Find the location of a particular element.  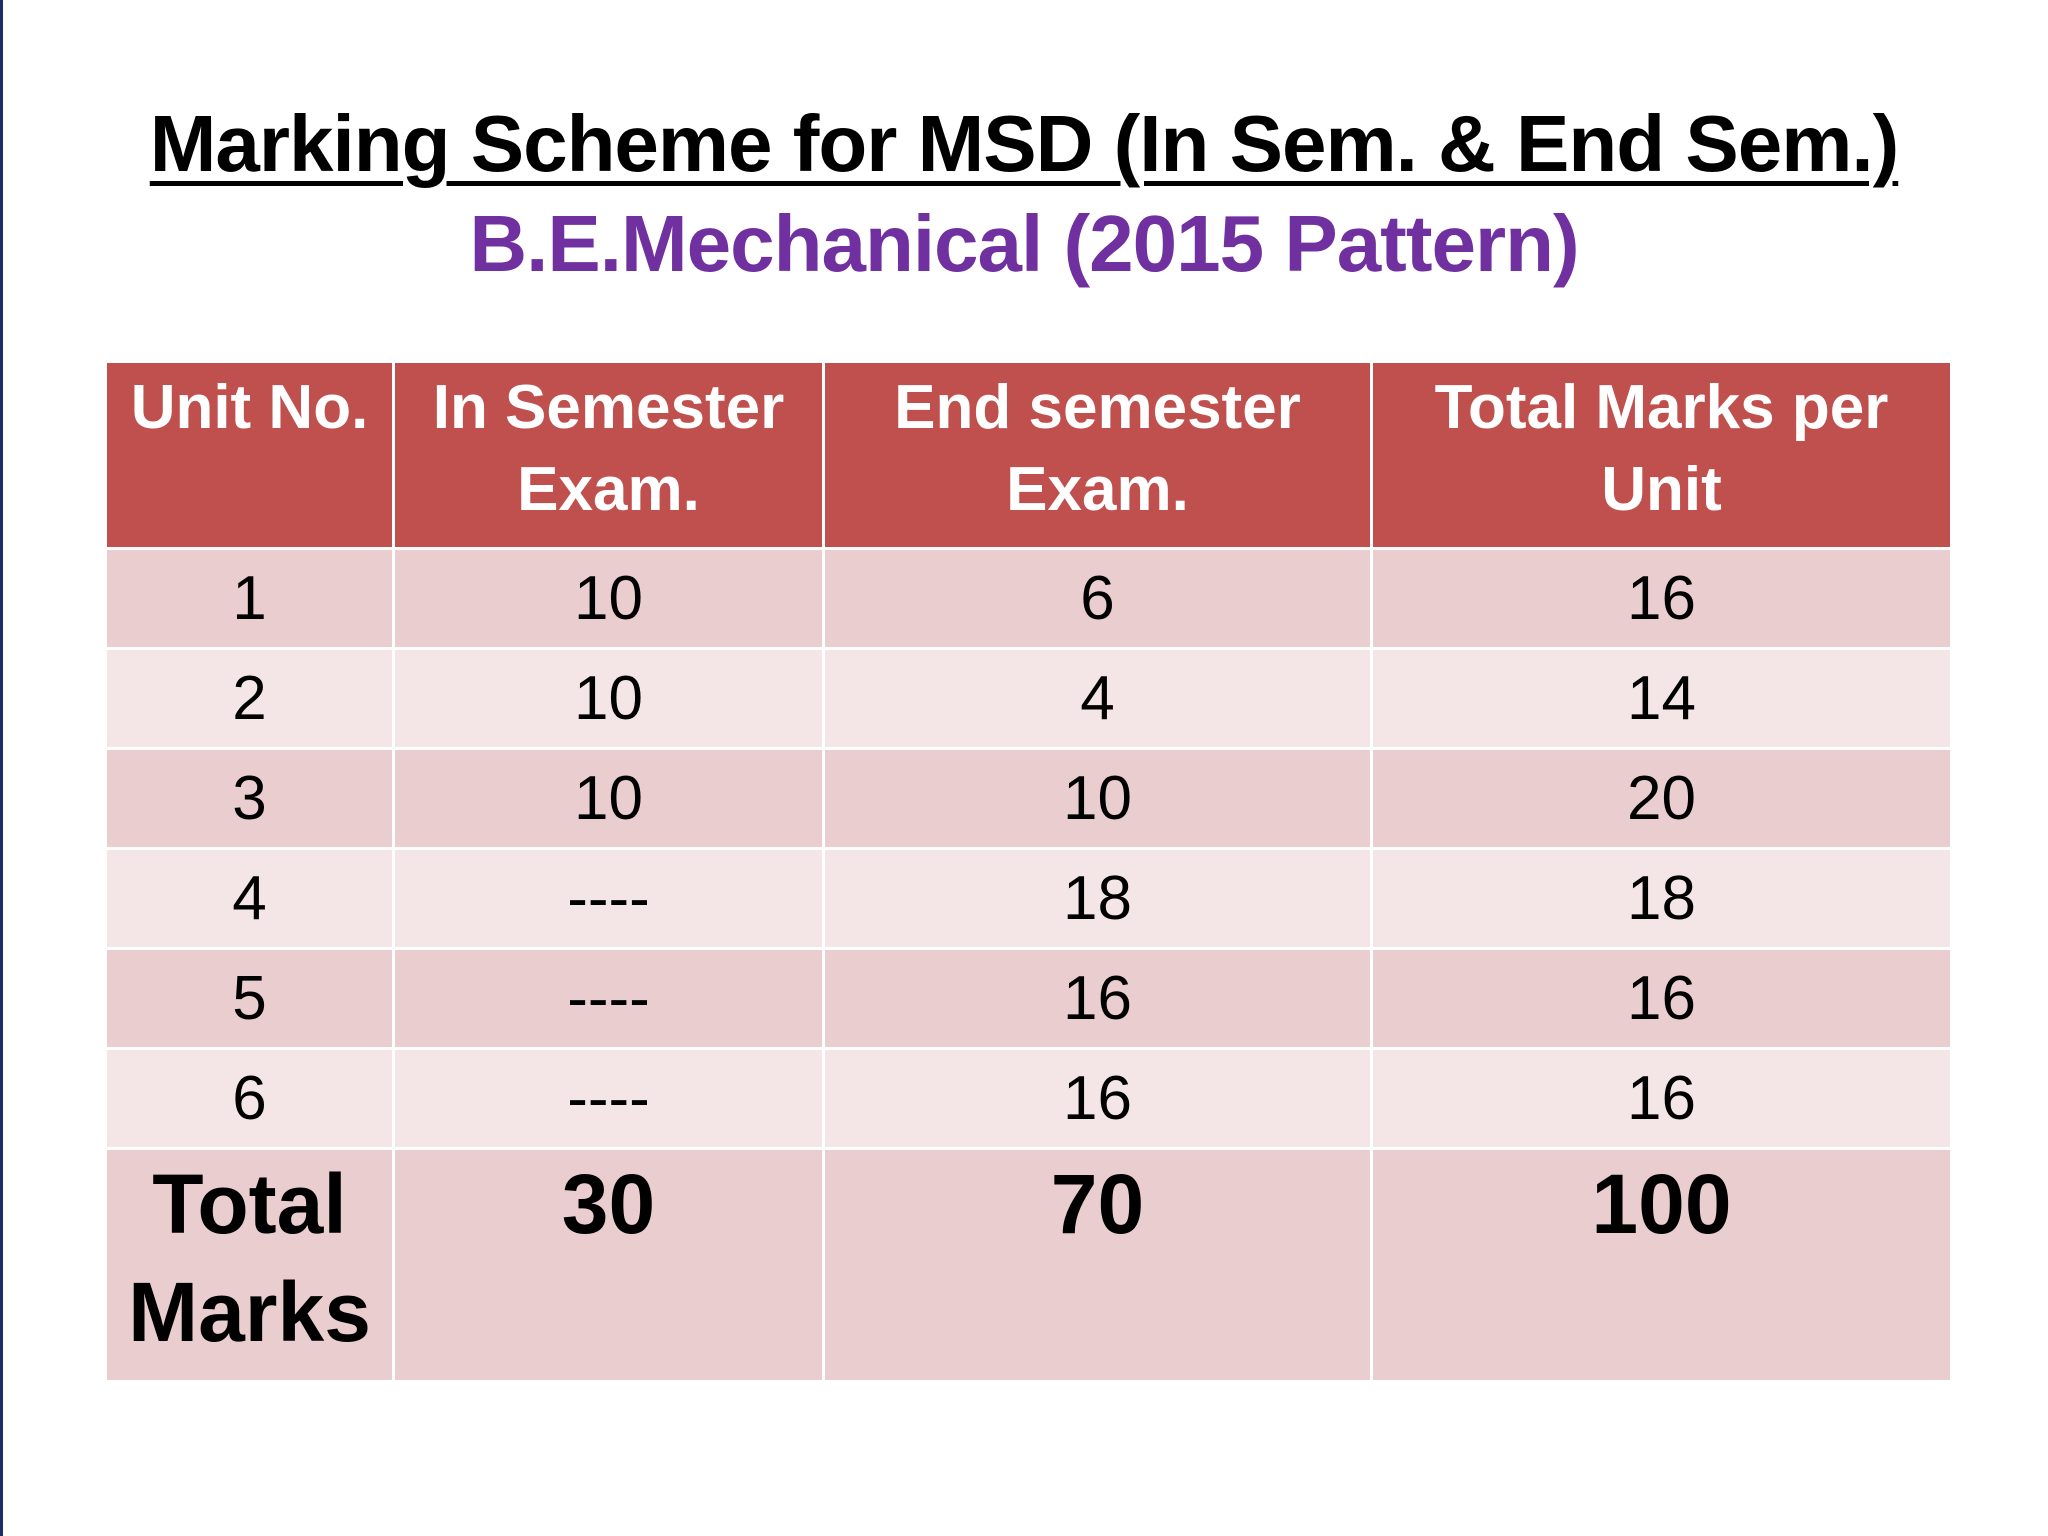

slide-left-border is located at coordinates (1, 768).